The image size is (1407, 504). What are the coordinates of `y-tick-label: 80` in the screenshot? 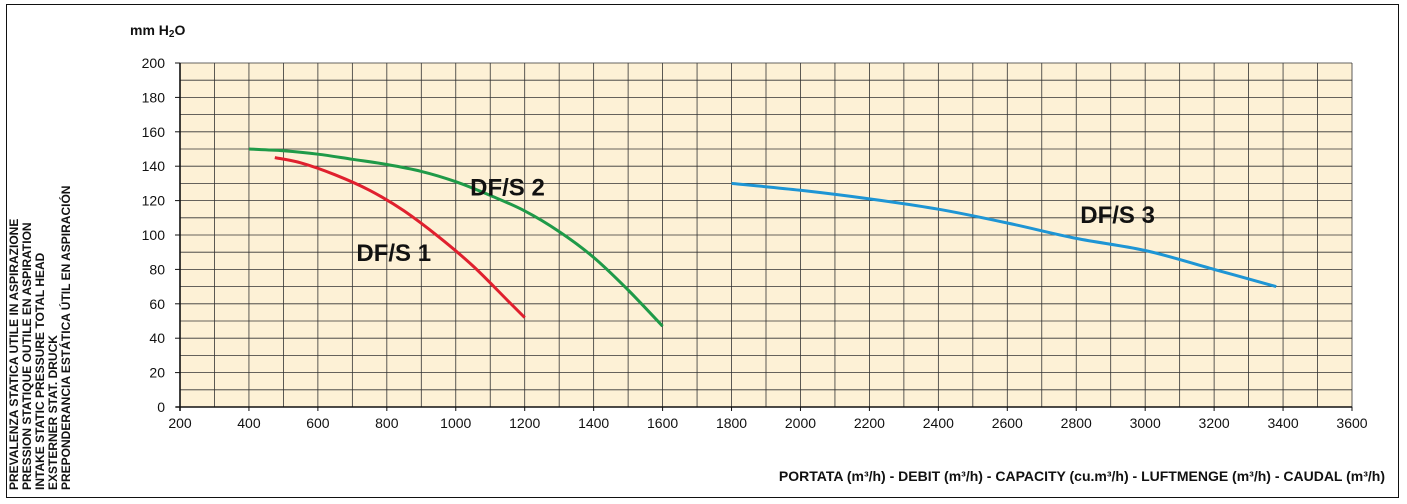 It's located at (157, 269).